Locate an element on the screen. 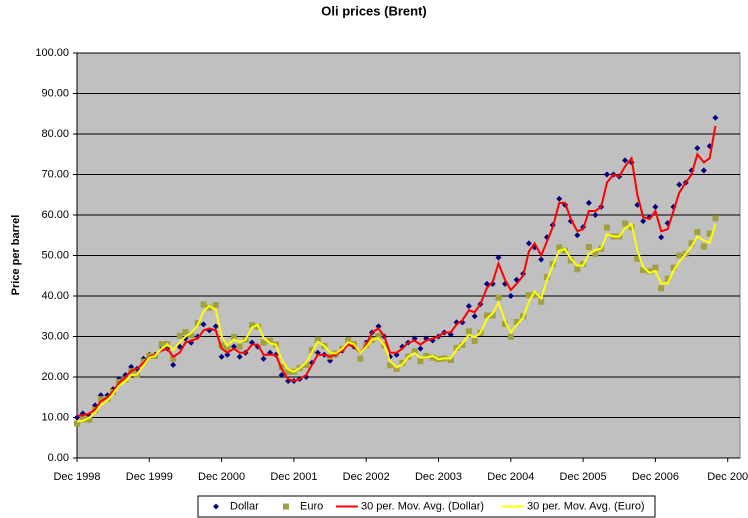  legend-label: Dollar is located at coordinates (244, 506).